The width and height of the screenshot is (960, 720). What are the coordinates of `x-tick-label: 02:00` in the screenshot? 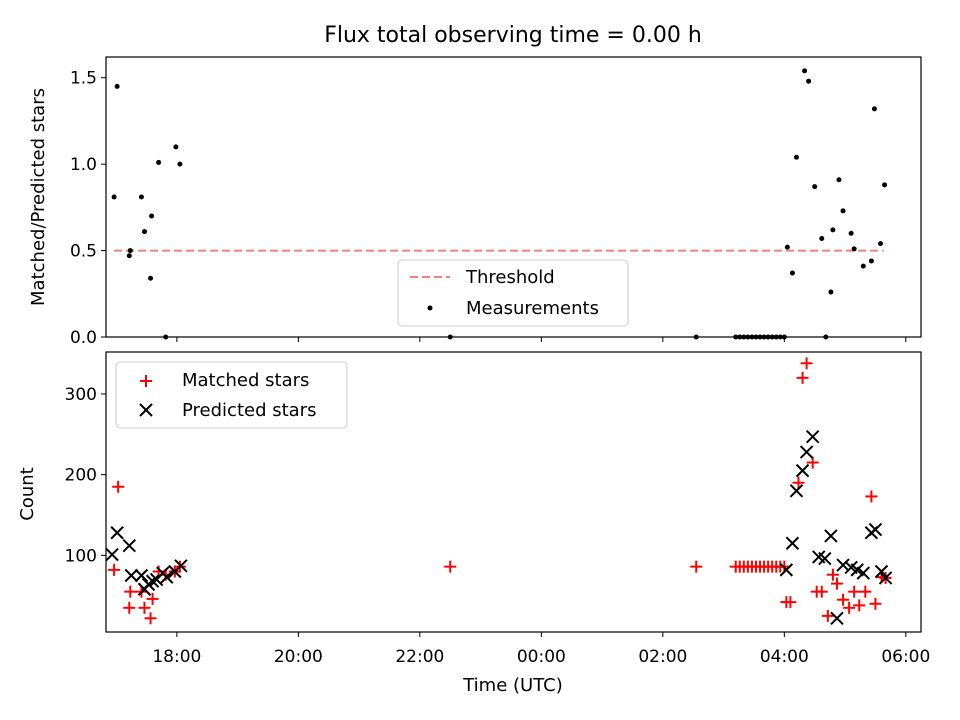 It's located at (662, 657).